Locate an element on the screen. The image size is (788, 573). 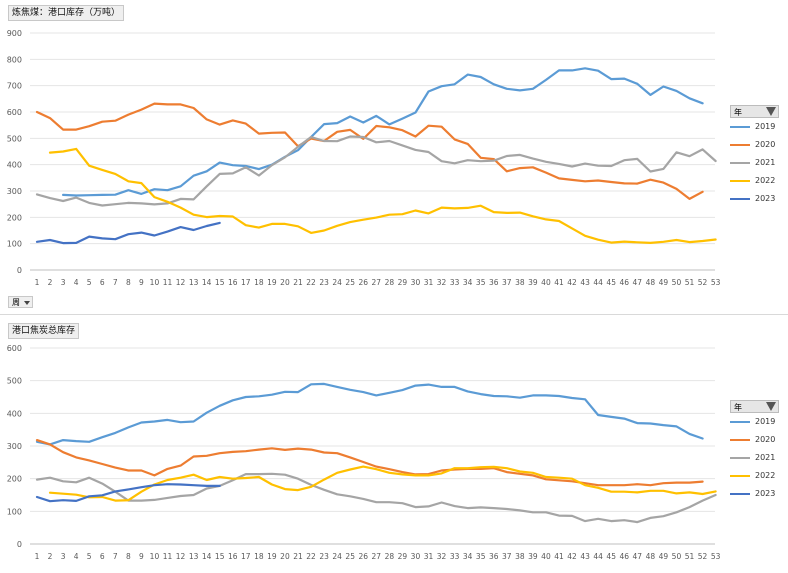
y-tick-label: 700 is located at coordinates (14, 86).